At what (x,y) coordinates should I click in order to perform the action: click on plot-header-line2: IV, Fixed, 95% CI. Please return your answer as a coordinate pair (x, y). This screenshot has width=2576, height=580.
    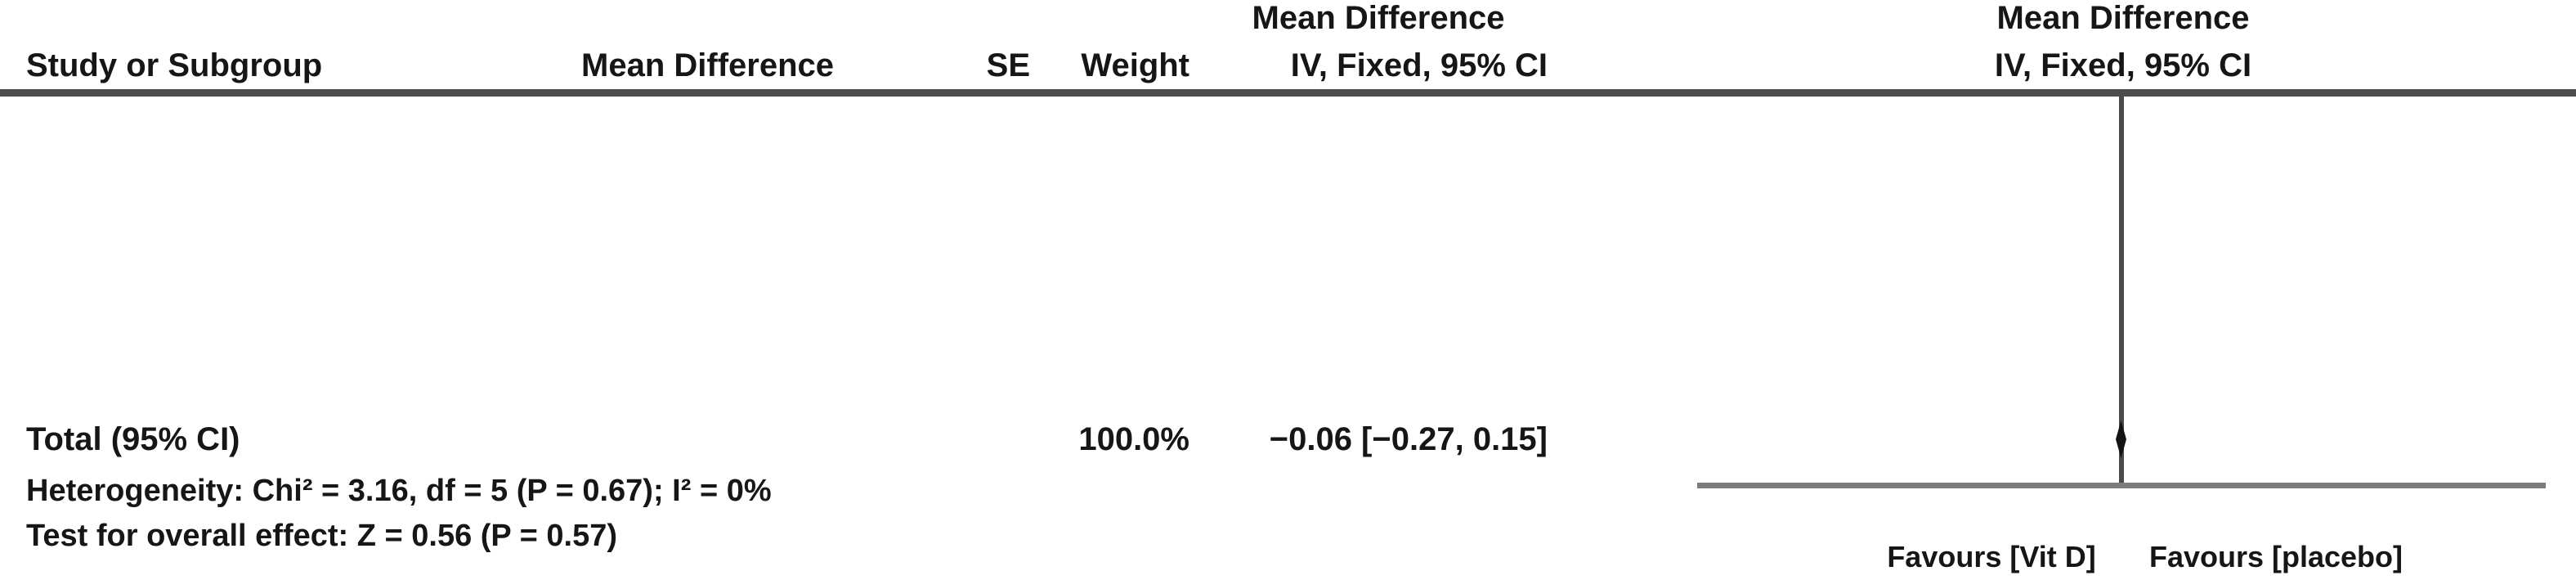
    Looking at the image, I should click on (2123, 65).